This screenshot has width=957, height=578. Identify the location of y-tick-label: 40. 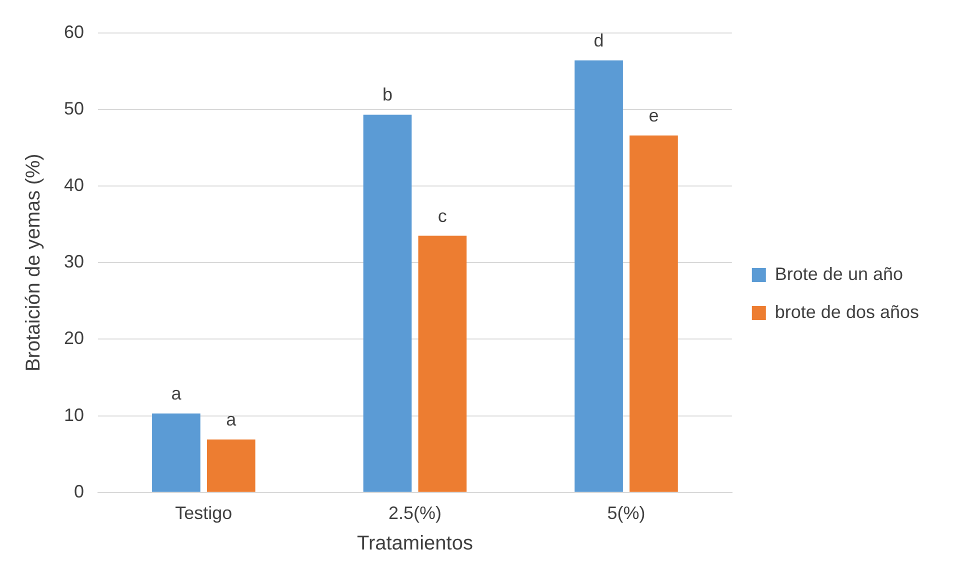
(74, 184).